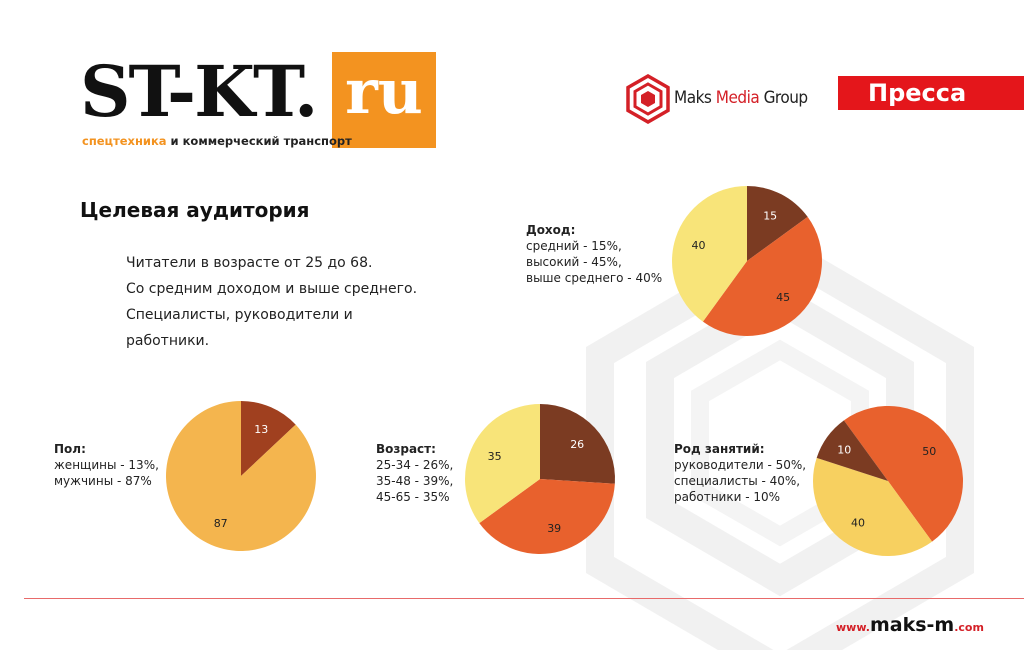 Image resolution: width=1024 pixels, height=650 pixels. I want to click on occupation-caption-line: специалисты - 40%,, so click(737, 481).